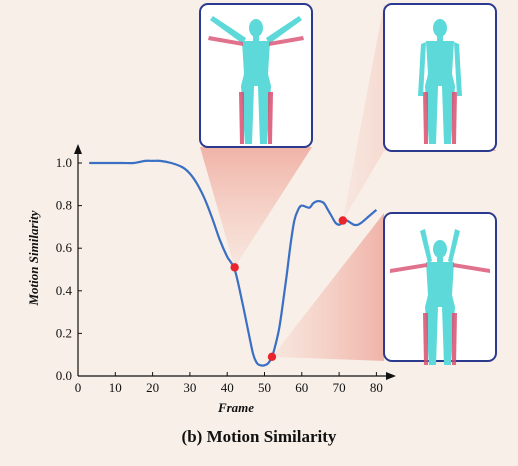  I want to click on figure-caption: (b) Motion Similarity, so click(259, 436).